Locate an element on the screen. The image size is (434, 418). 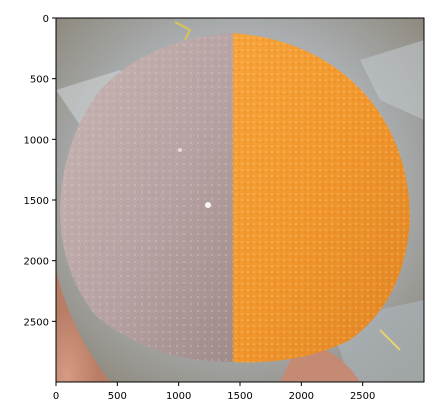
x-tick-label: 0 is located at coordinates (56, 396).